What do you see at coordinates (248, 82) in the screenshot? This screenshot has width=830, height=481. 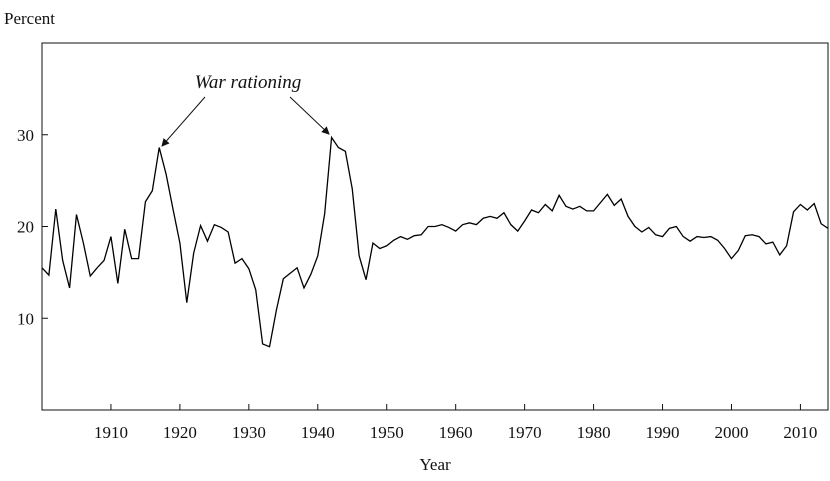 I see `annotation: War rationing` at bounding box center [248, 82].